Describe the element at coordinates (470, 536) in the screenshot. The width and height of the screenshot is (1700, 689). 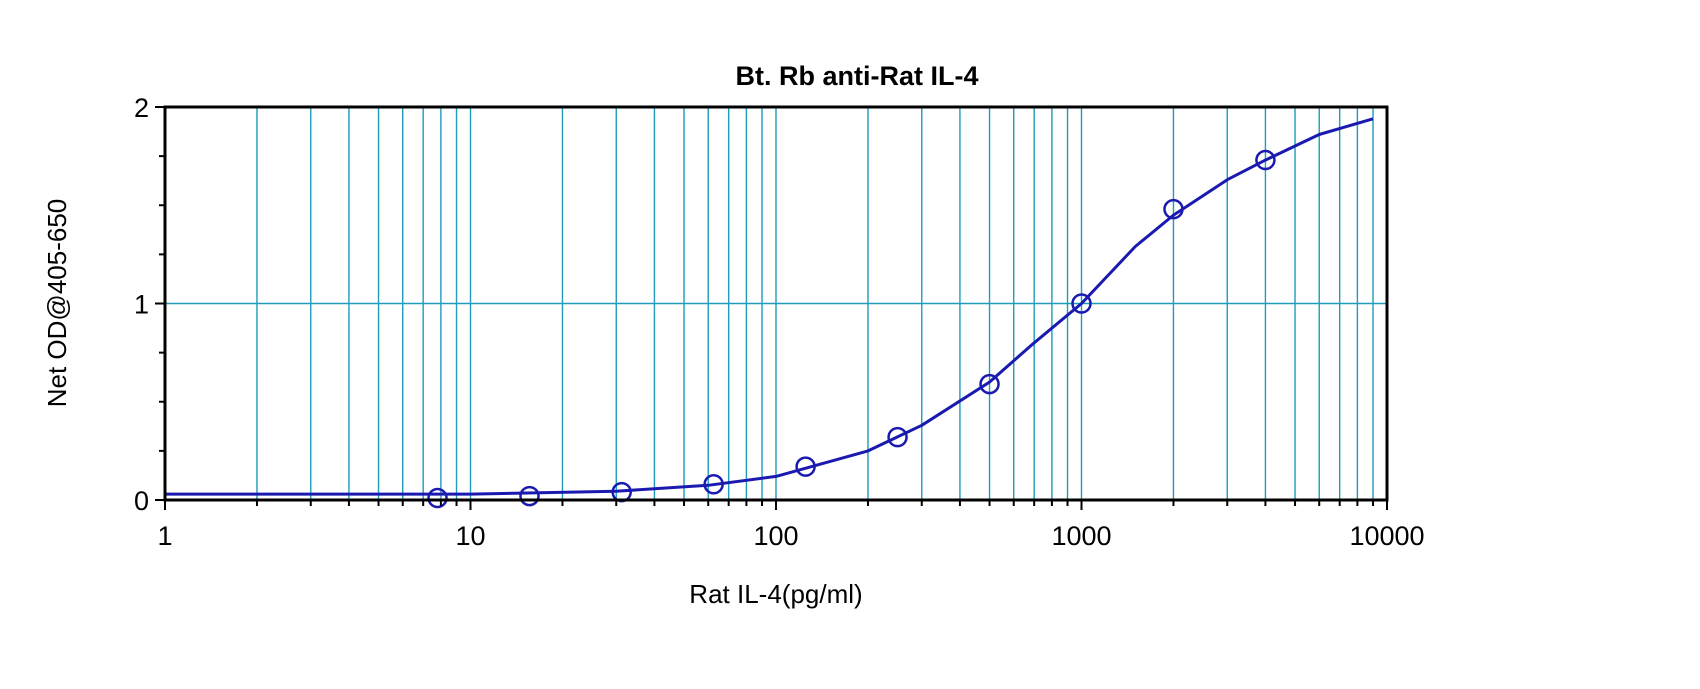
I see `x-tick-label: 10` at that location.